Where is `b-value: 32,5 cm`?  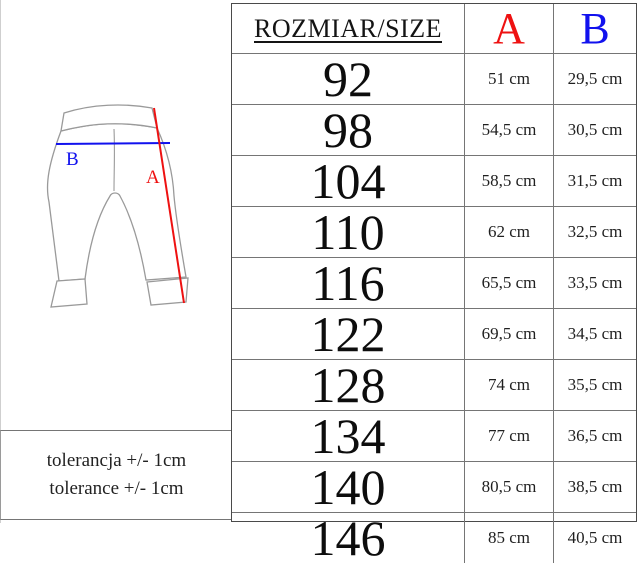 b-value: 32,5 cm is located at coordinates (595, 232).